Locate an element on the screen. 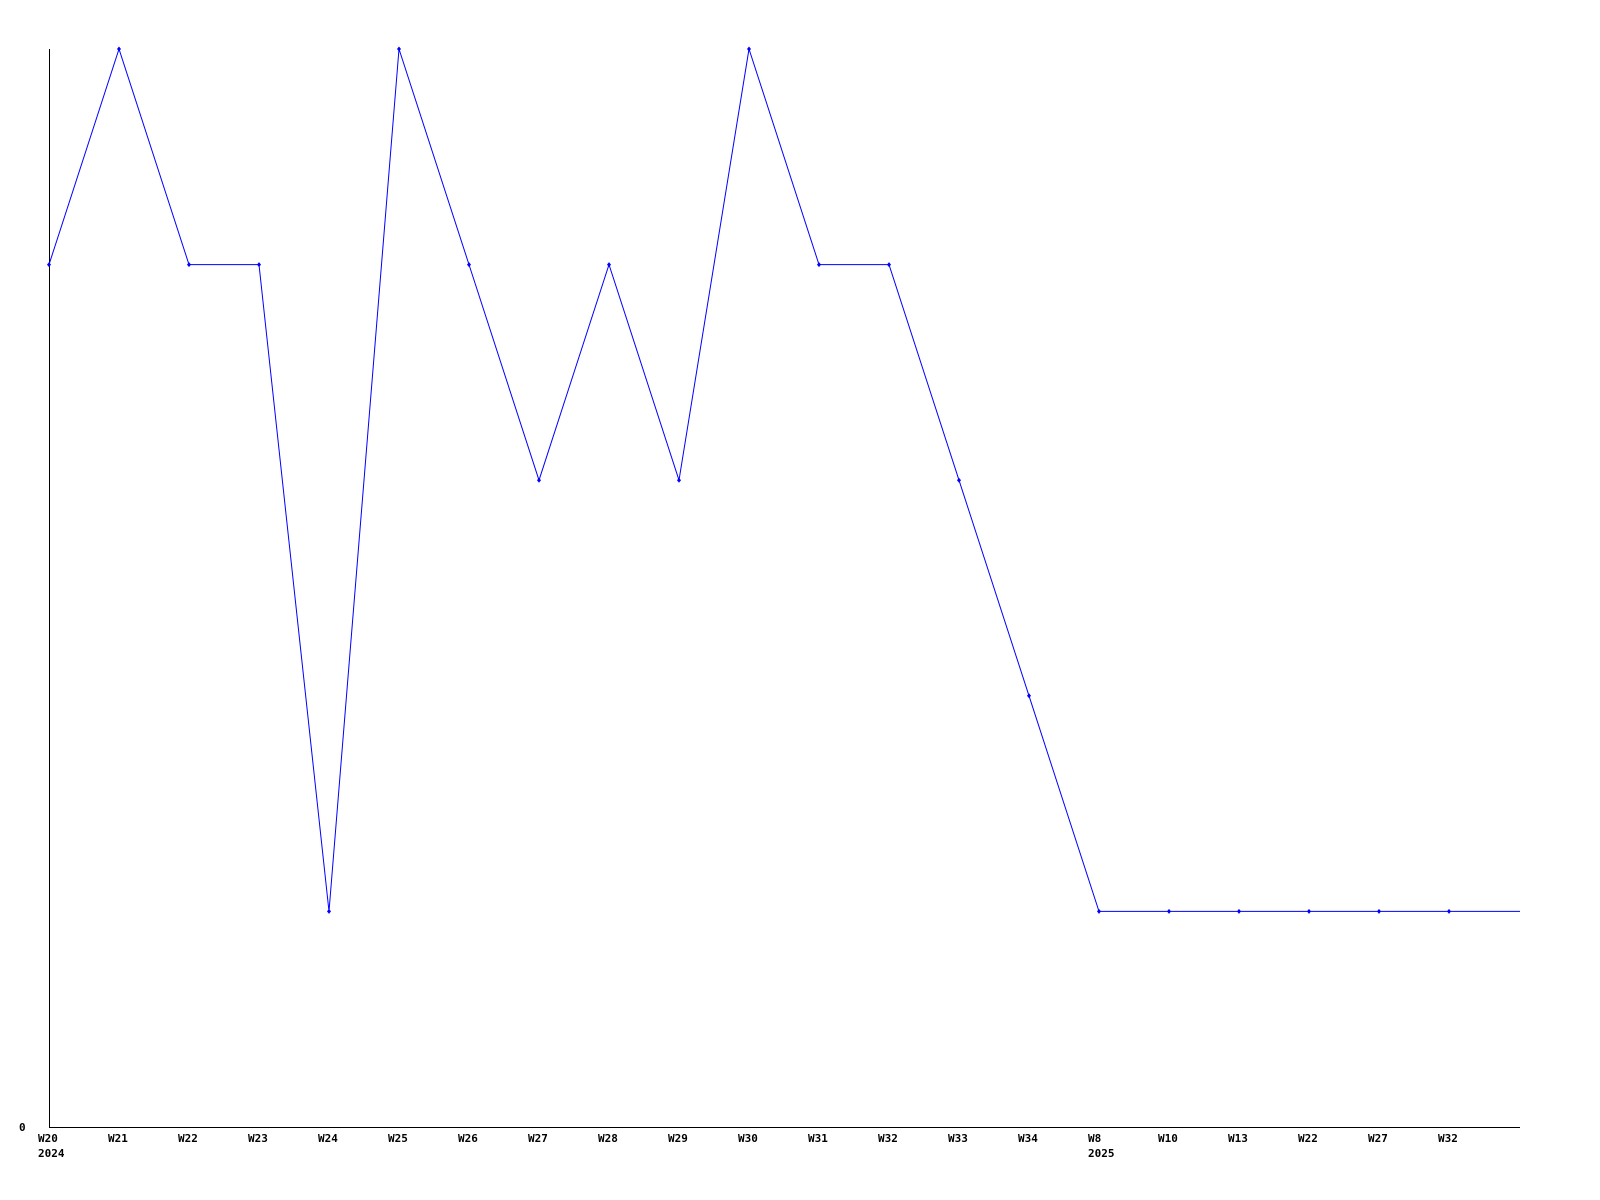  x-tick-label: W31 is located at coordinates (818, 1138).